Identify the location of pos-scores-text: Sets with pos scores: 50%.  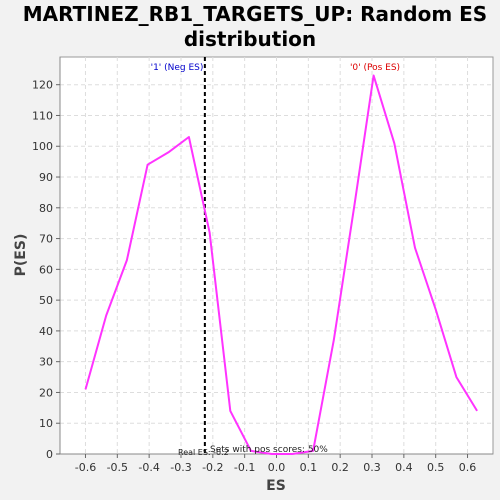
(269, 450).